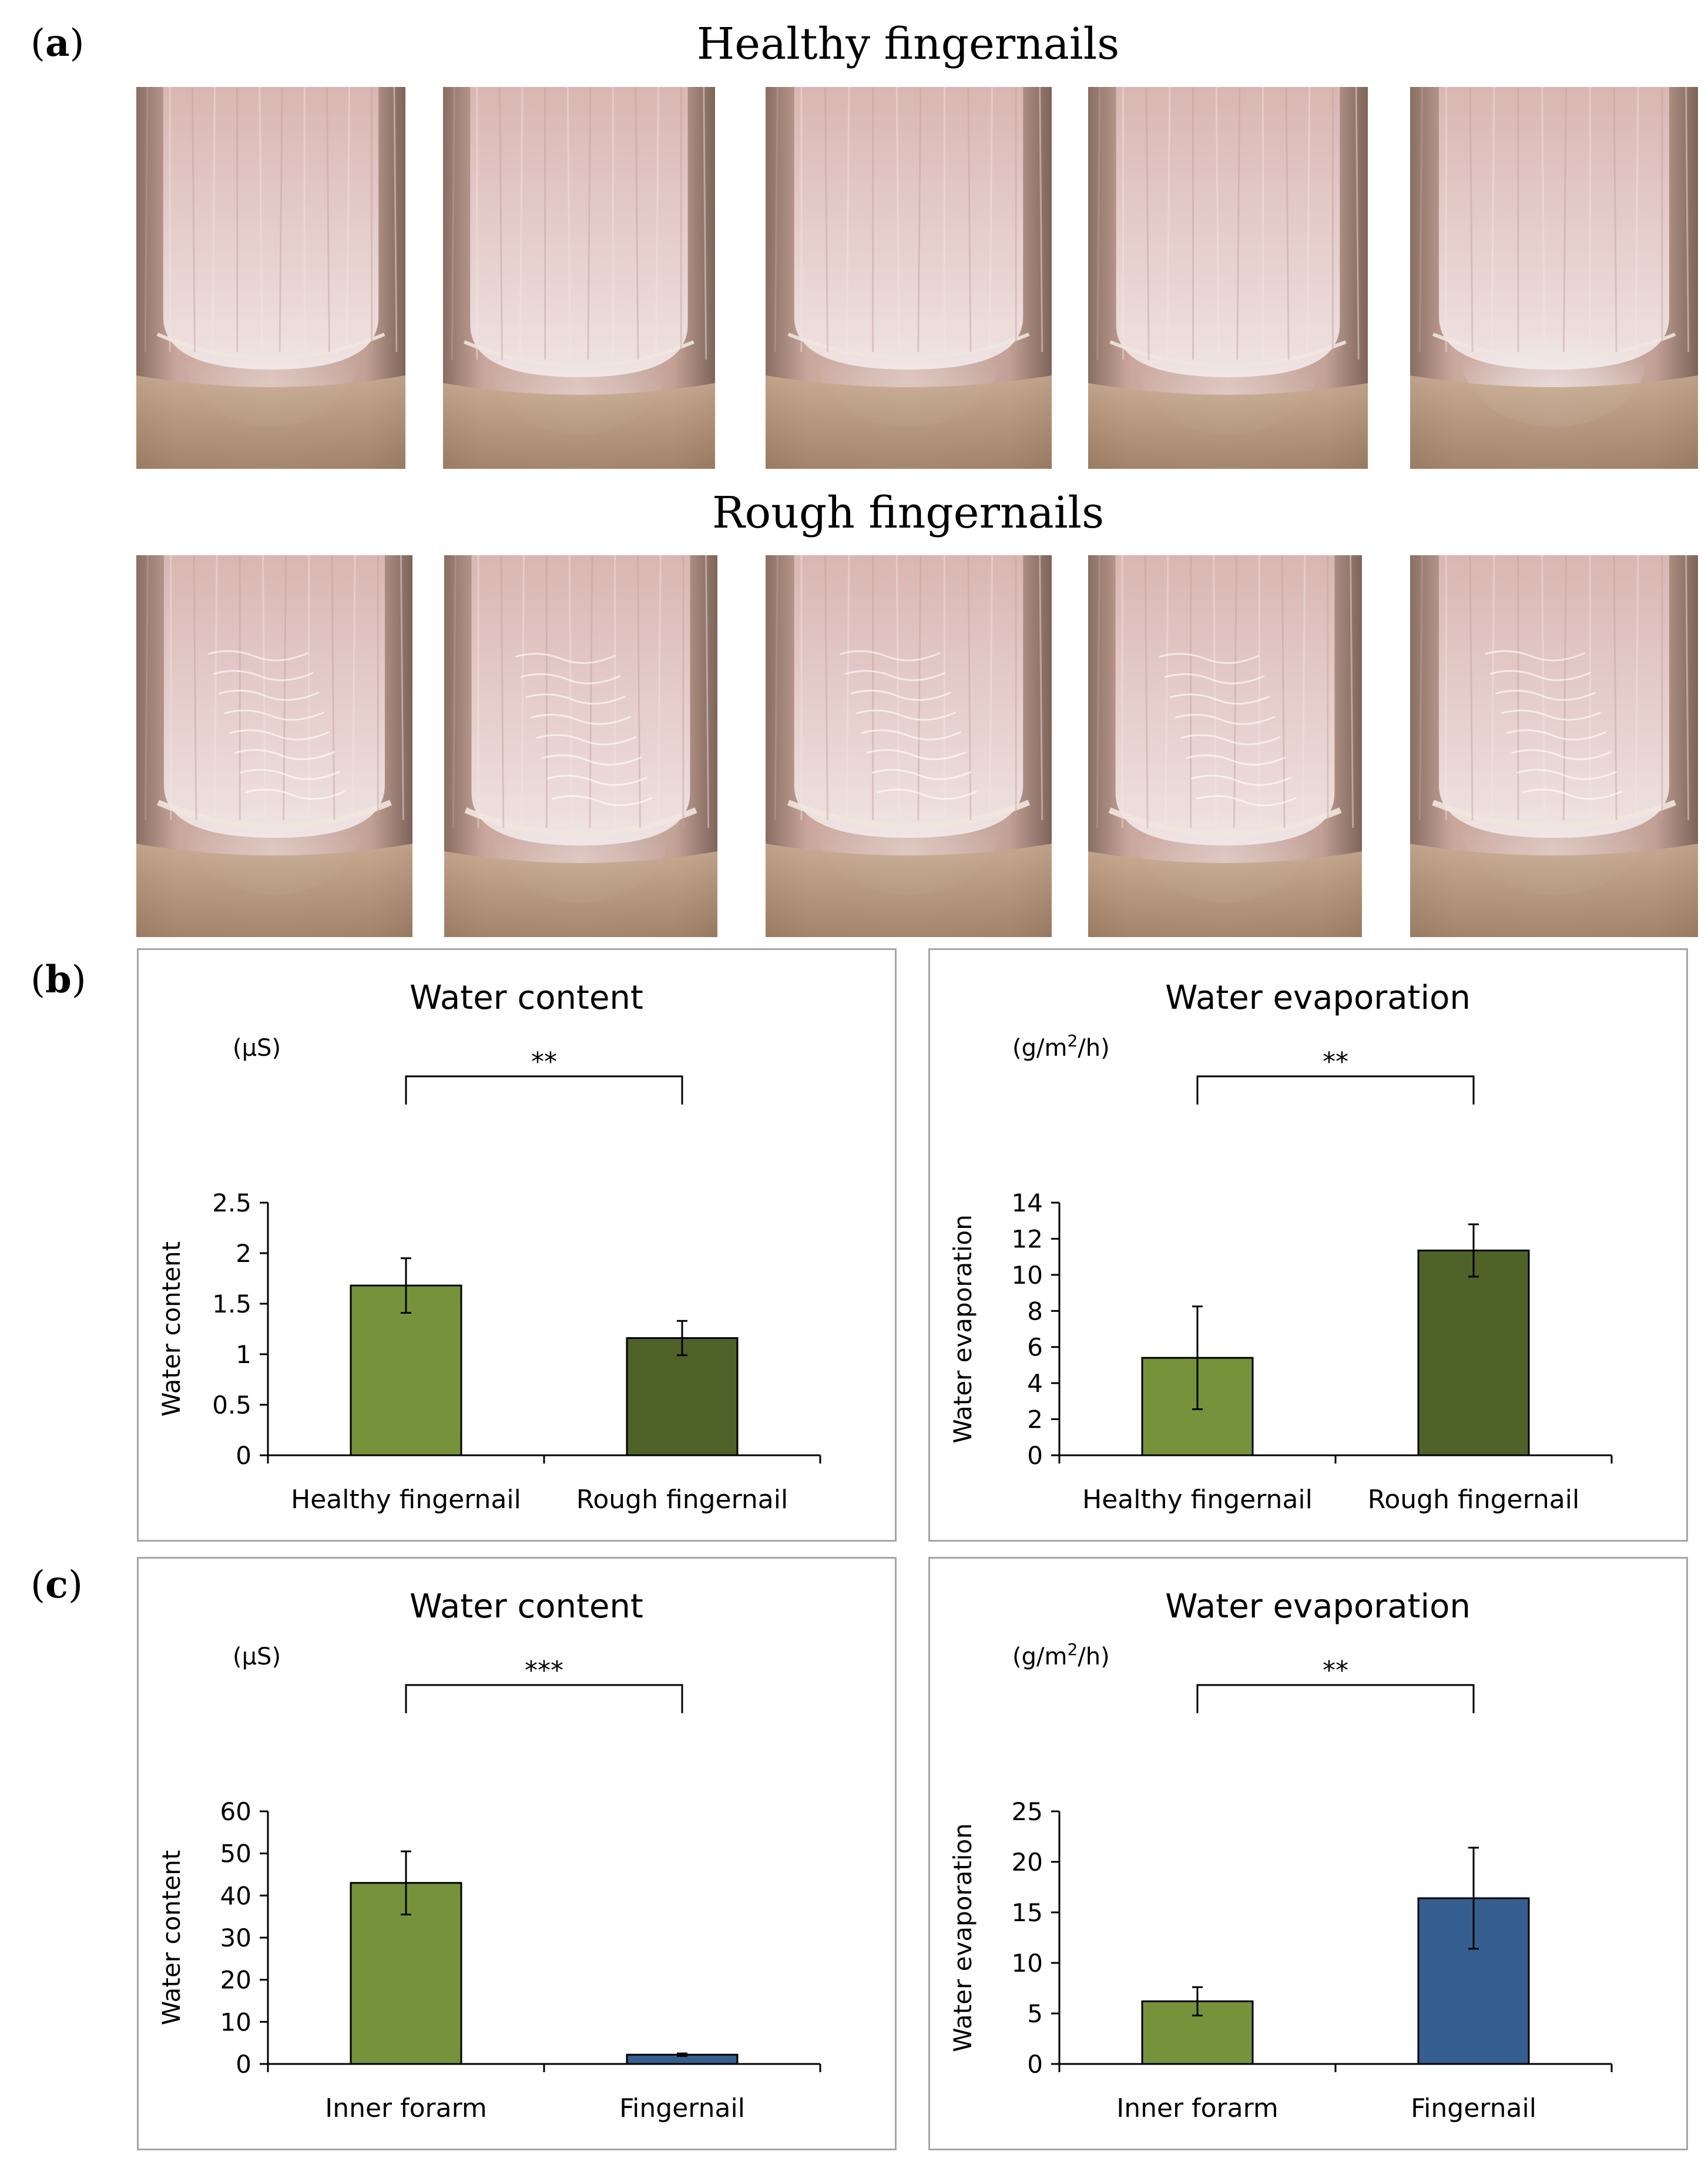  What do you see at coordinates (232, 1203) in the screenshot?
I see `y-tick-label: 2.5` at bounding box center [232, 1203].